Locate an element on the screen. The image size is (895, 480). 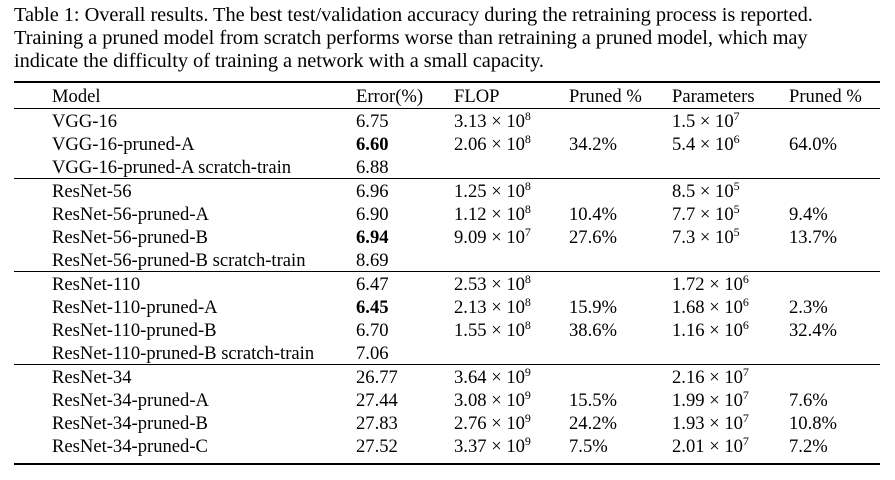
cell-flop: 9.09 × 10⁷ is located at coordinates (492, 237).